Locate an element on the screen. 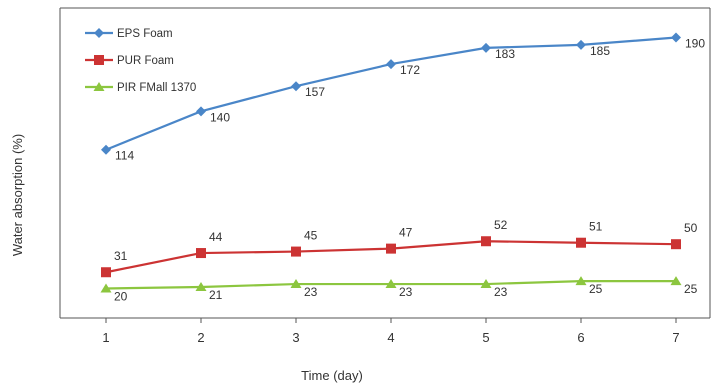 This screenshot has height=388, width=721. data-label: 50 is located at coordinates (691, 228).